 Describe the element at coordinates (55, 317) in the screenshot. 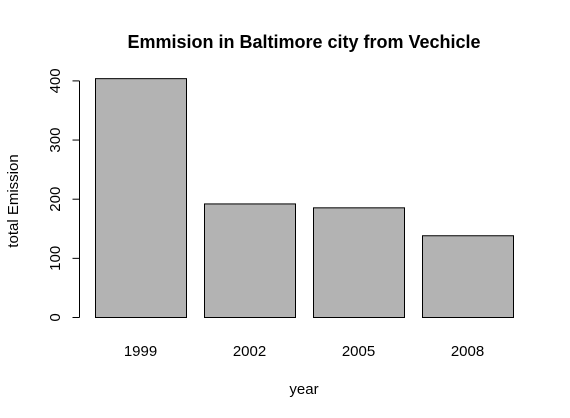

I see `y-tick-label-0: 0` at that location.